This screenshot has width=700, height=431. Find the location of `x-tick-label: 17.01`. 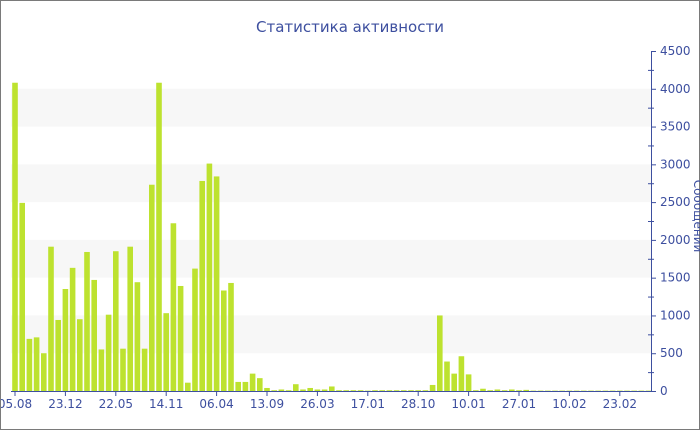

x-tick-label: 17.01 is located at coordinates (368, 404).